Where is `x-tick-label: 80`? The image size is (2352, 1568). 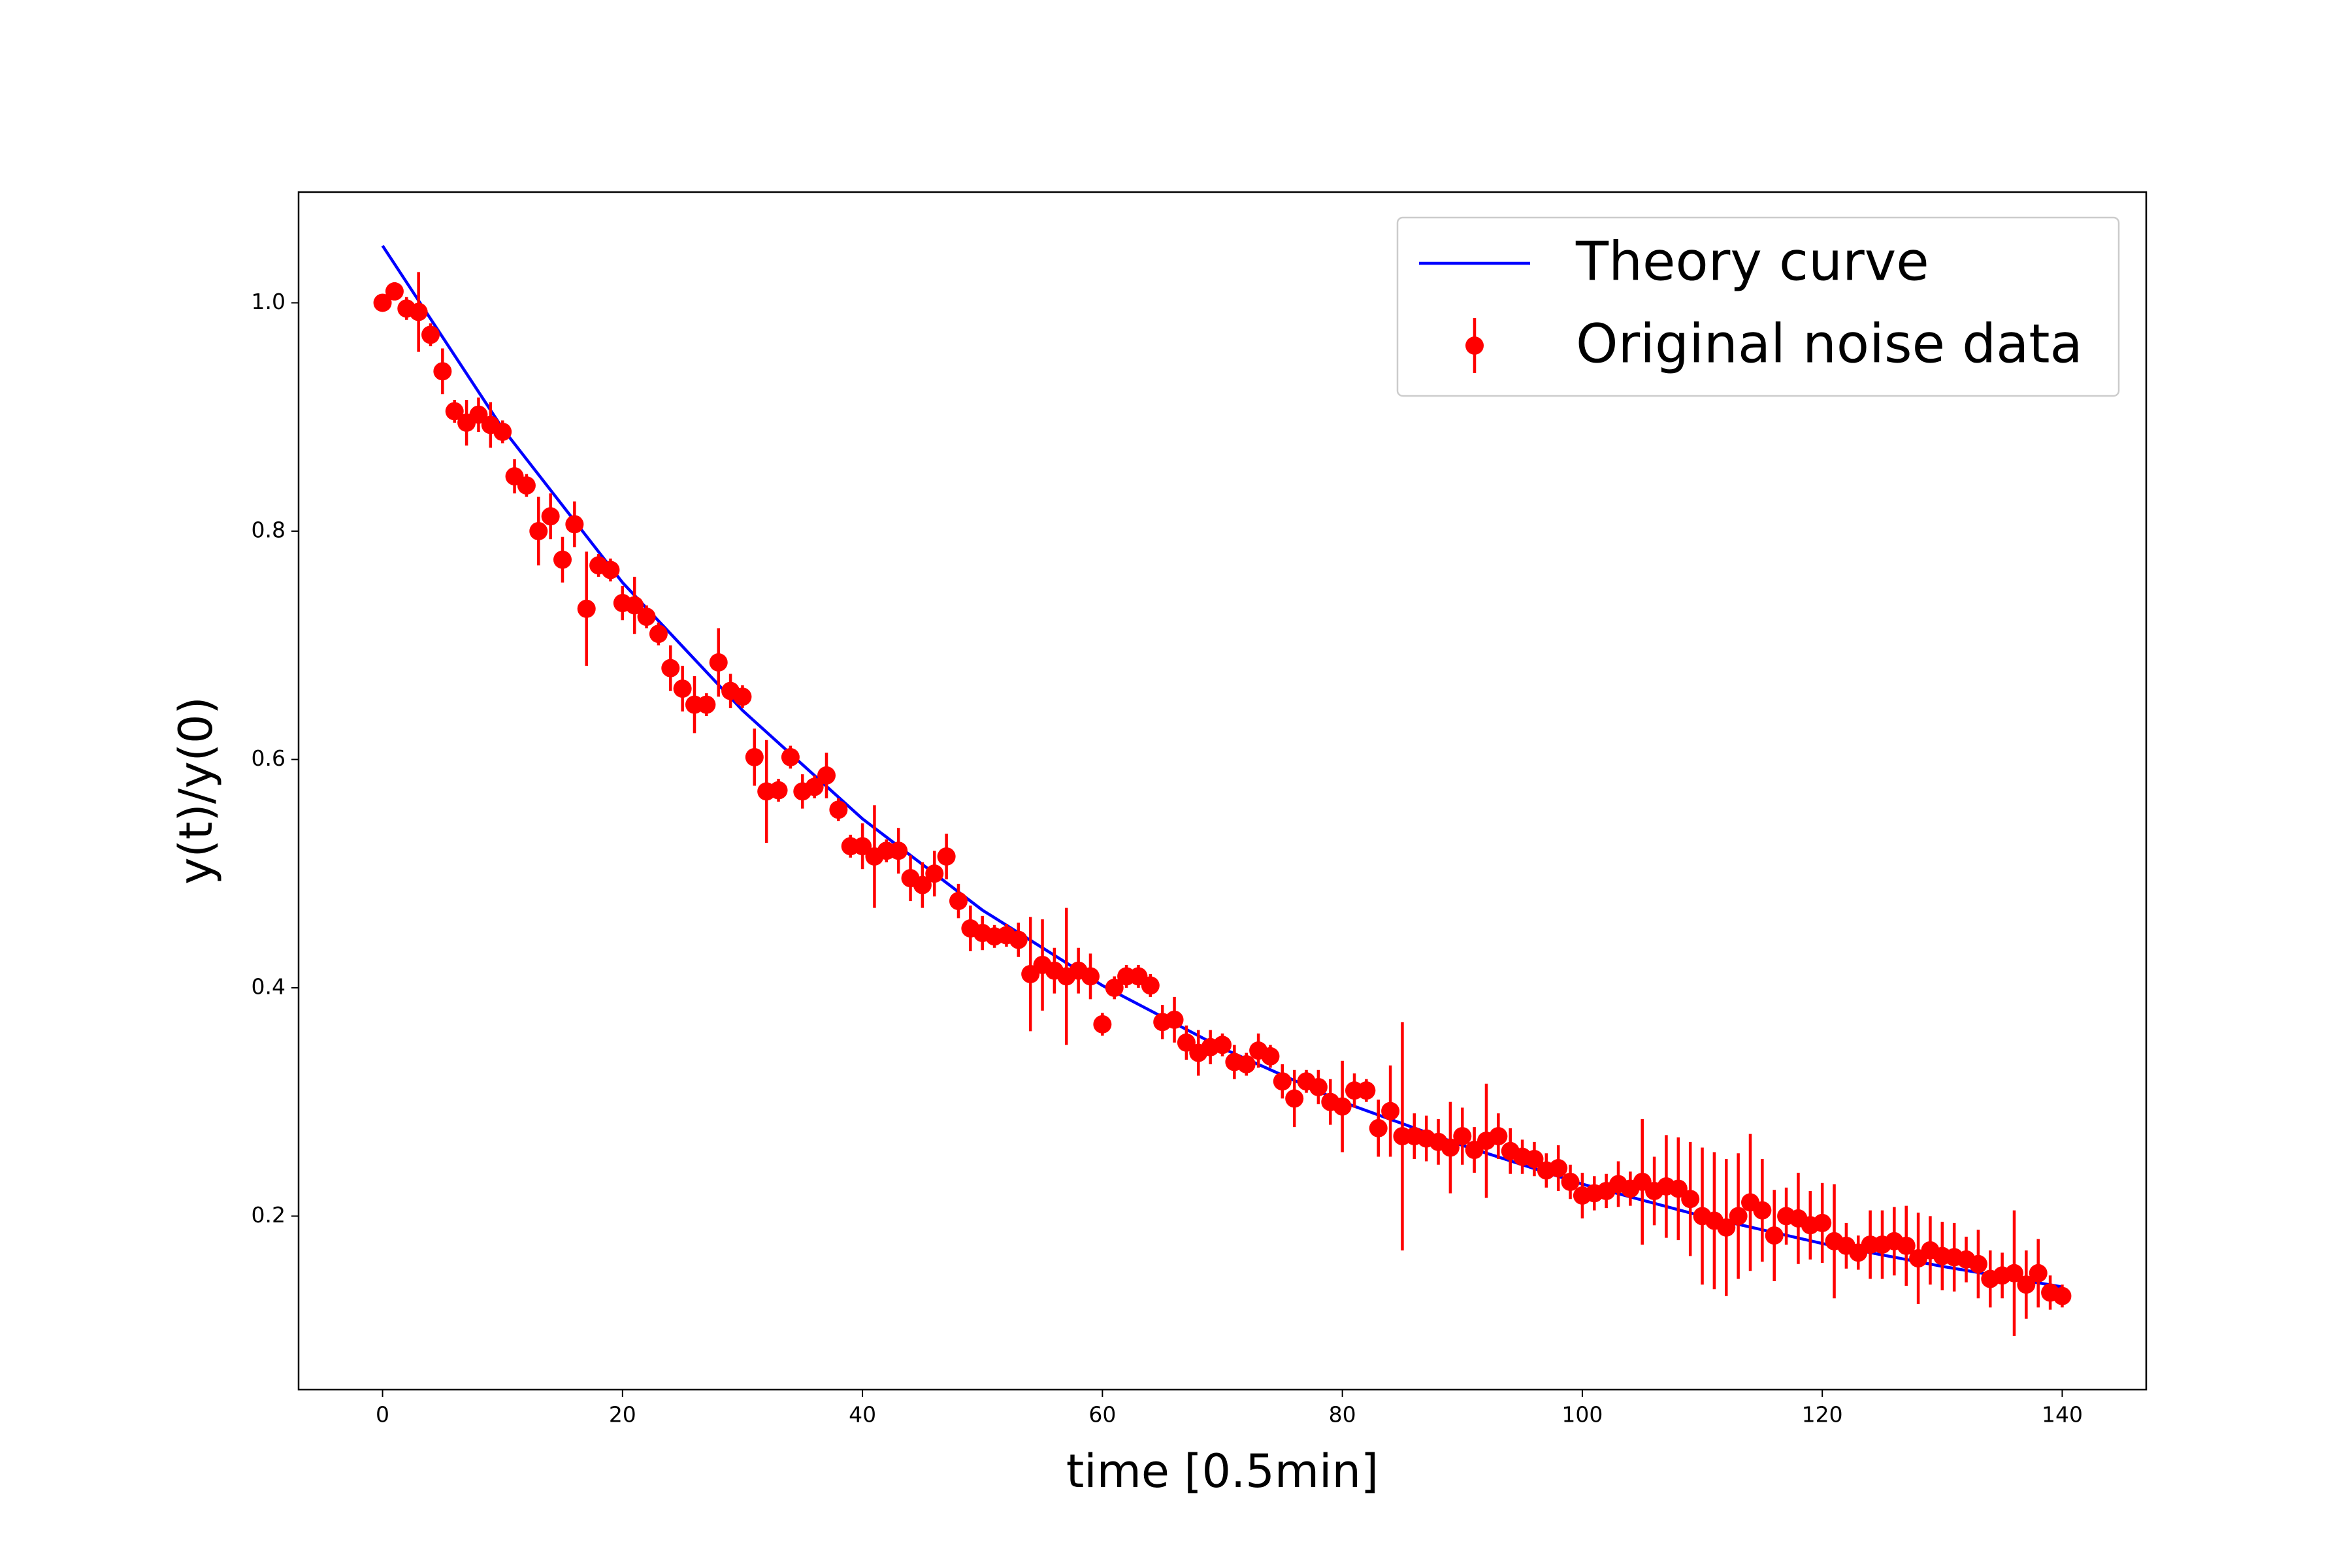
x-tick-label: 80 is located at coordinates (1342, 1415).